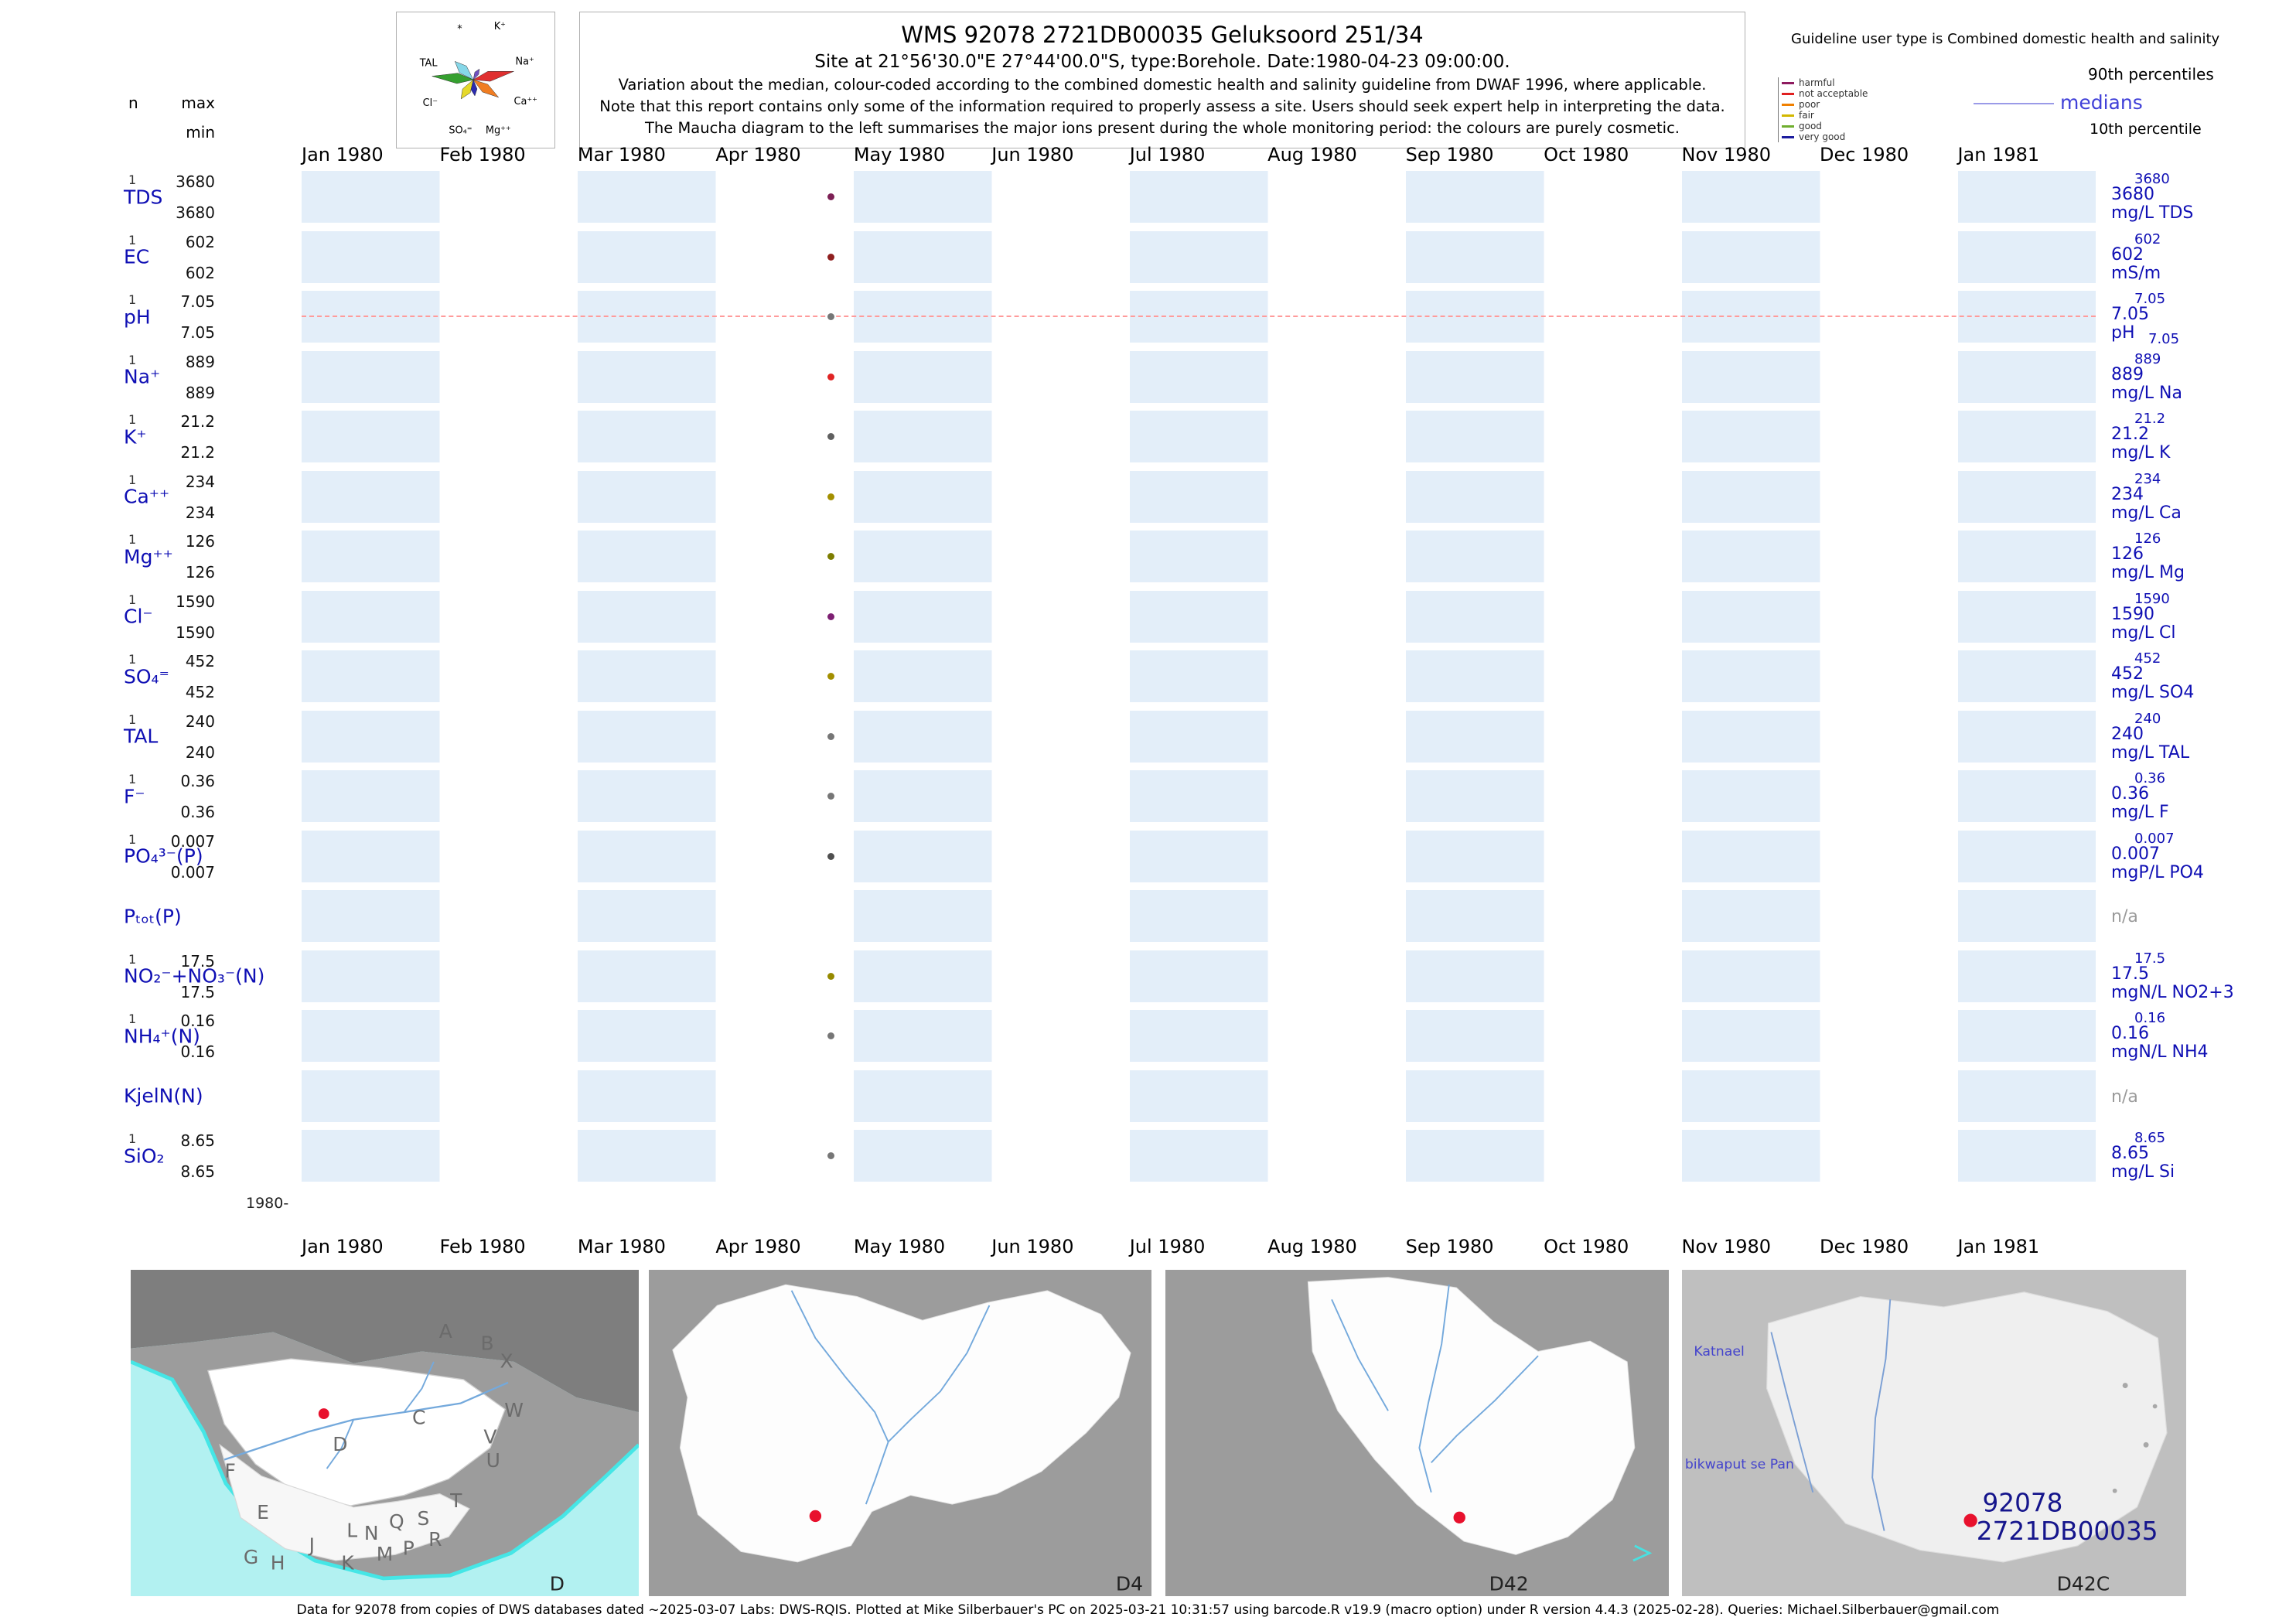 The height and width of the screenshot is (1624, 2296). What do you see at coordinates (2193, 796) in the screenshot?
I see `row-right-labels: 0.36 0.36 mg/L F` at bounding box center [2193, 796].